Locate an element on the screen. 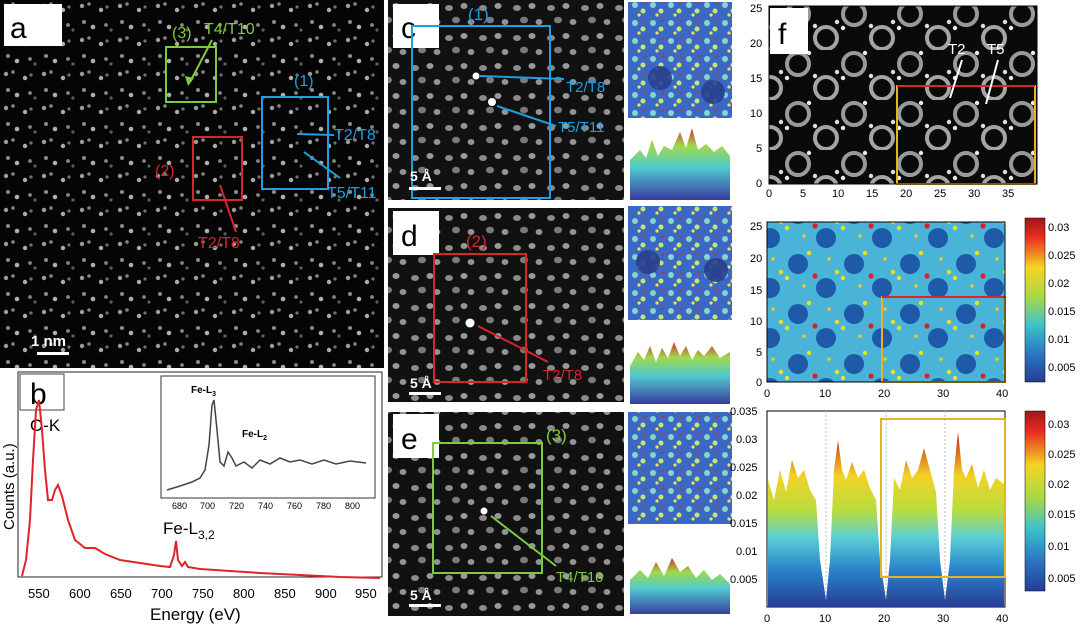  panel-e: e (3) T4/T10 5 Å is located at coordinates (506, 514).